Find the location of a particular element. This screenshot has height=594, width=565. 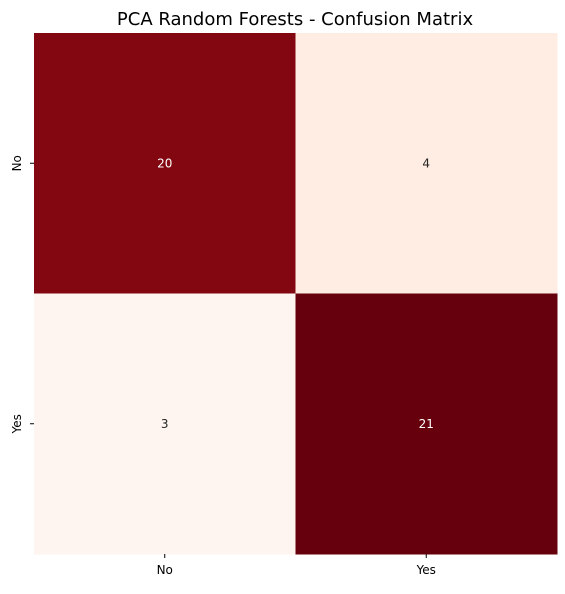

cell-value-label: 21 is located at coordinates (426, 424).